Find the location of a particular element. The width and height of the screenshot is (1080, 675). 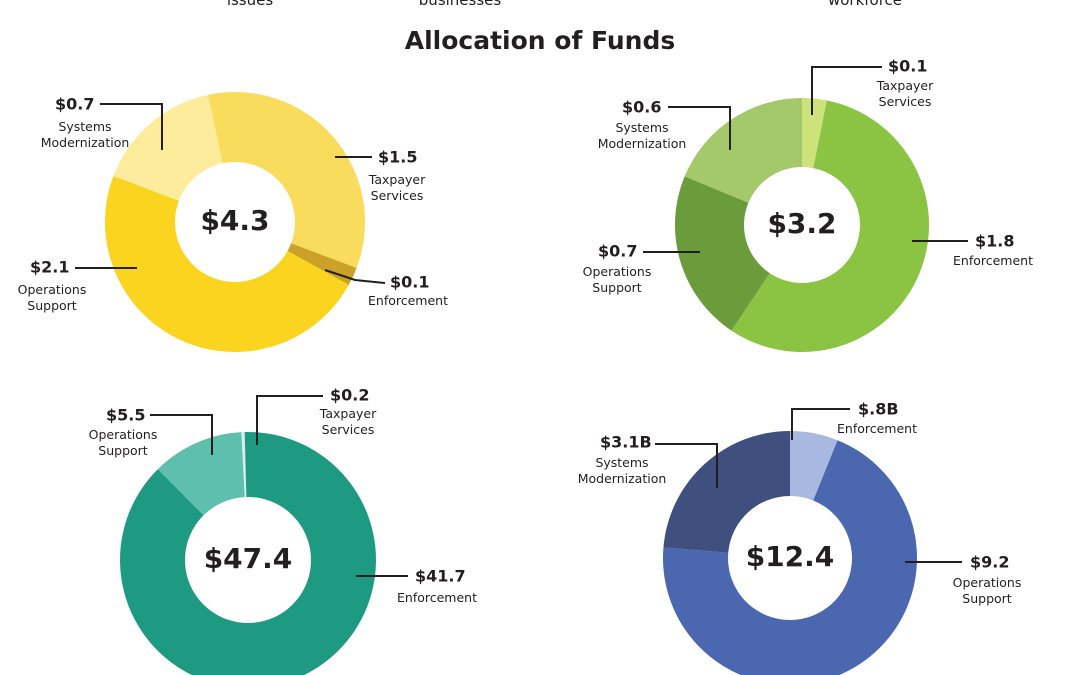

value-label: $3.1B is located at coordinates (626, 442).